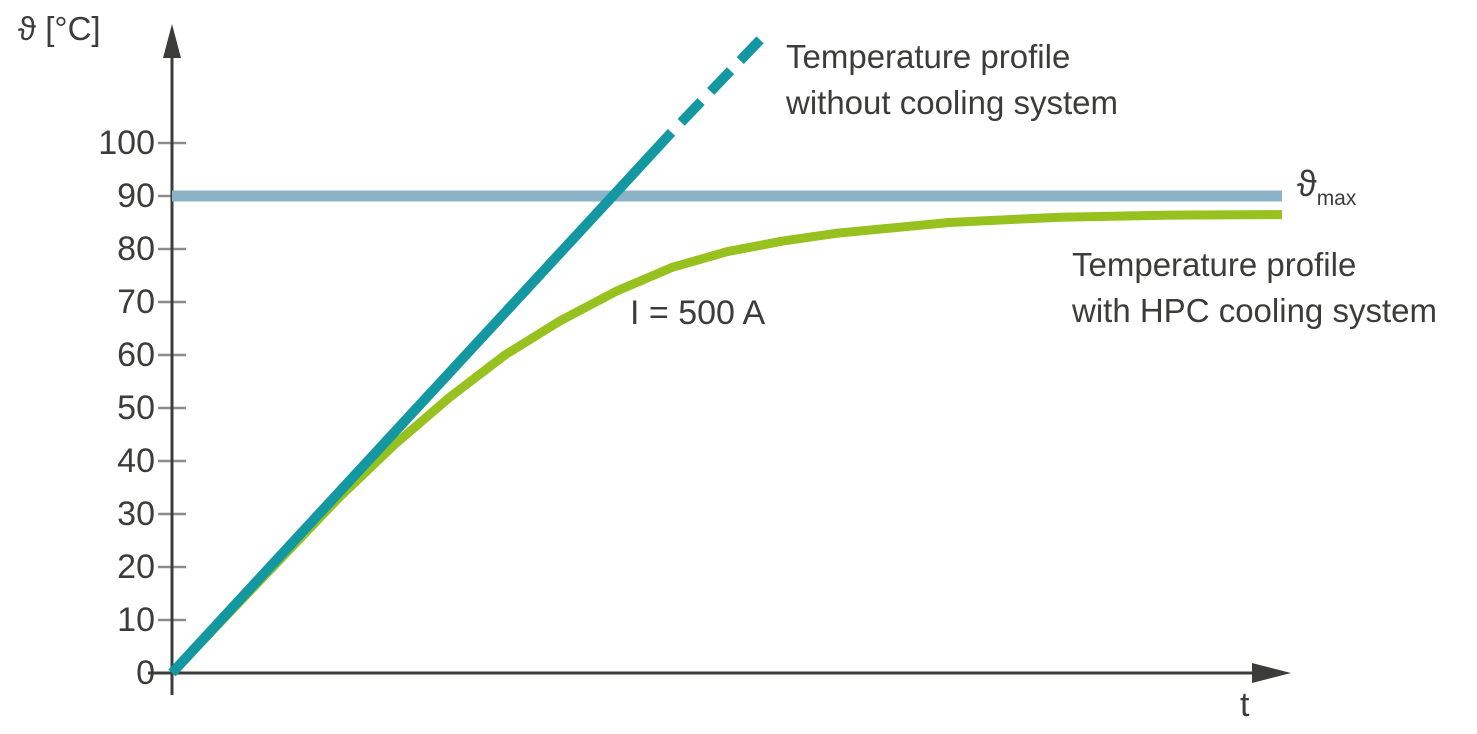 This screenshot has height=734, width=1477. Describe the element at coordinates (59, 28) in the screenshot. I see `y-axis-title: ϑ [°C]` at that location.